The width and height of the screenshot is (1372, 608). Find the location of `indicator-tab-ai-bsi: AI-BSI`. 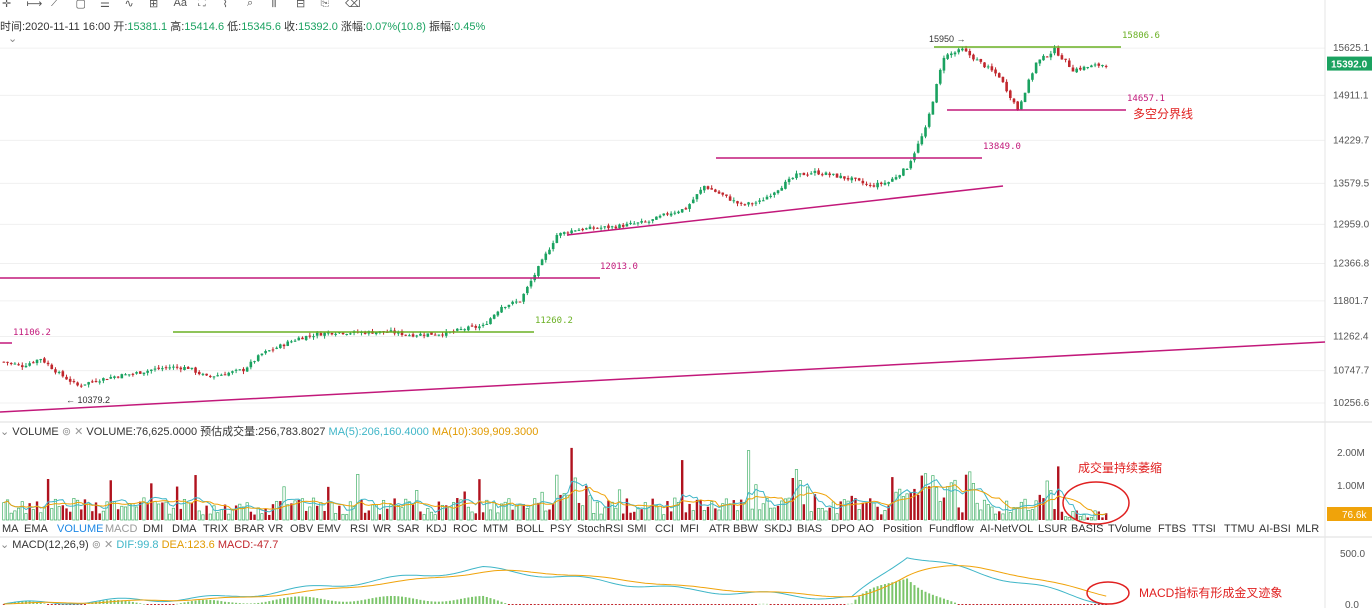

indicator-tab-ai-bsi: AI-BSI is located at coordinates (1275, 529).